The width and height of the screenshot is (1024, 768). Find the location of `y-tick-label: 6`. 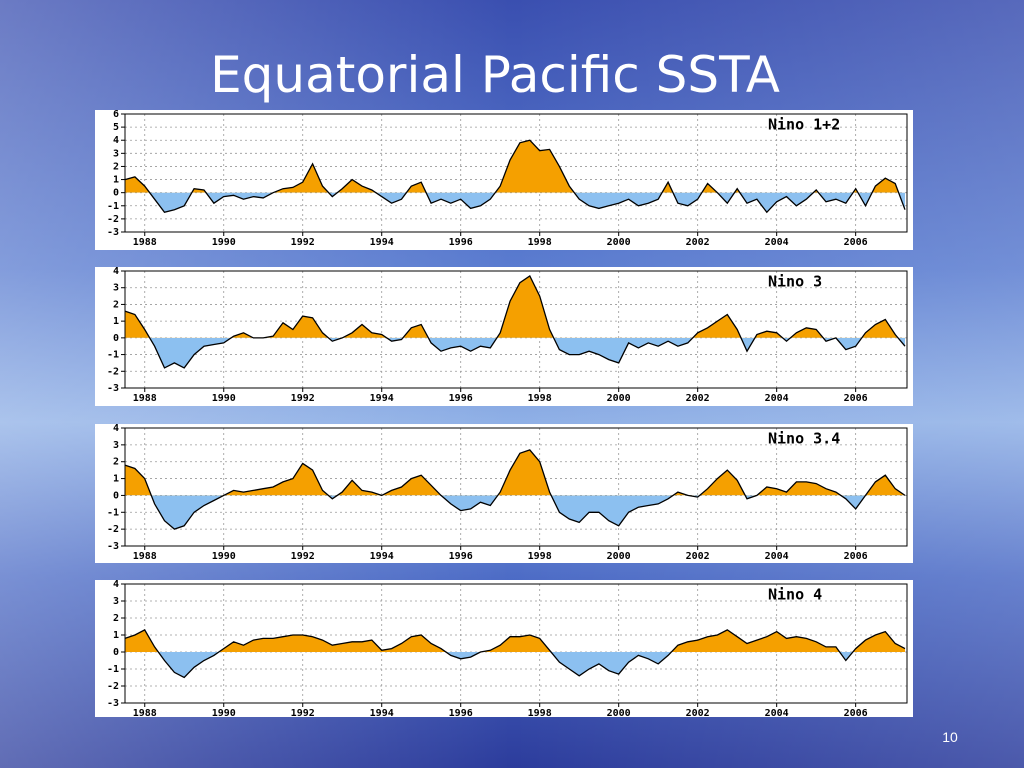

y-tick-label: 6 is located at coordinates (116, 114).